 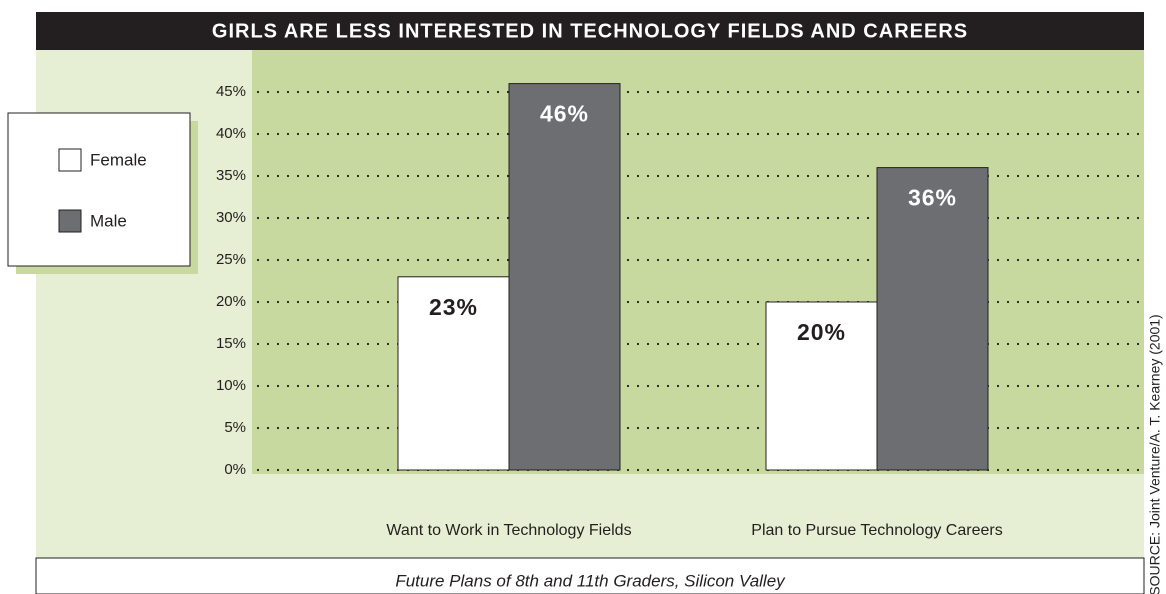 I want to click on x-tick-label: Plan to Pursue Technology Careers, so click(x=876, y=530).